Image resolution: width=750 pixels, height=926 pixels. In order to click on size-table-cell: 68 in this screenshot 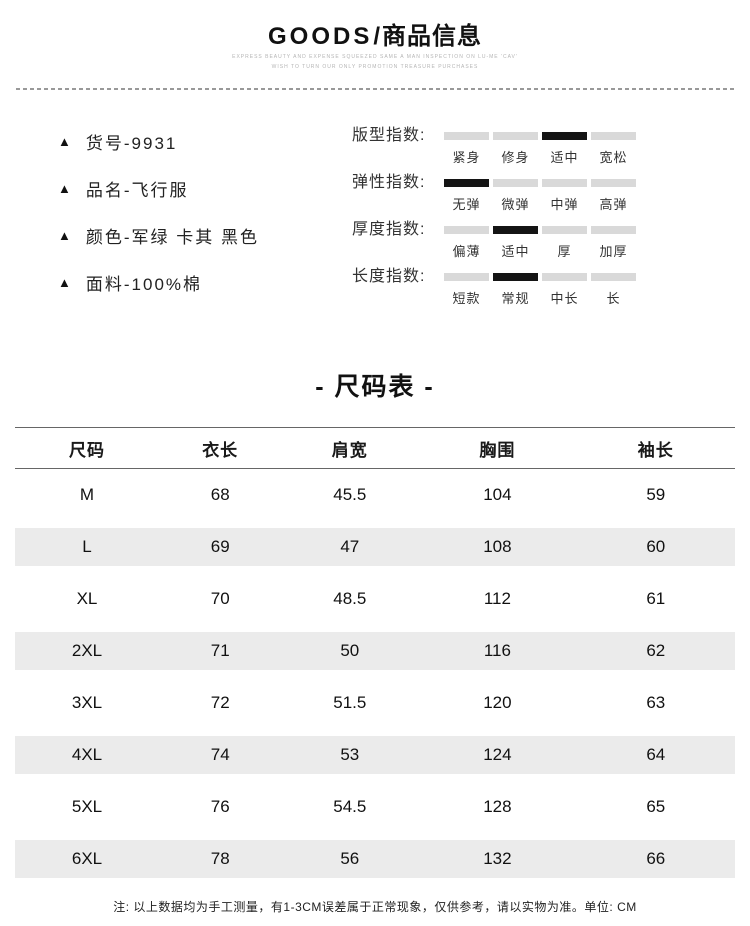, I will do `click(220, 494)`.